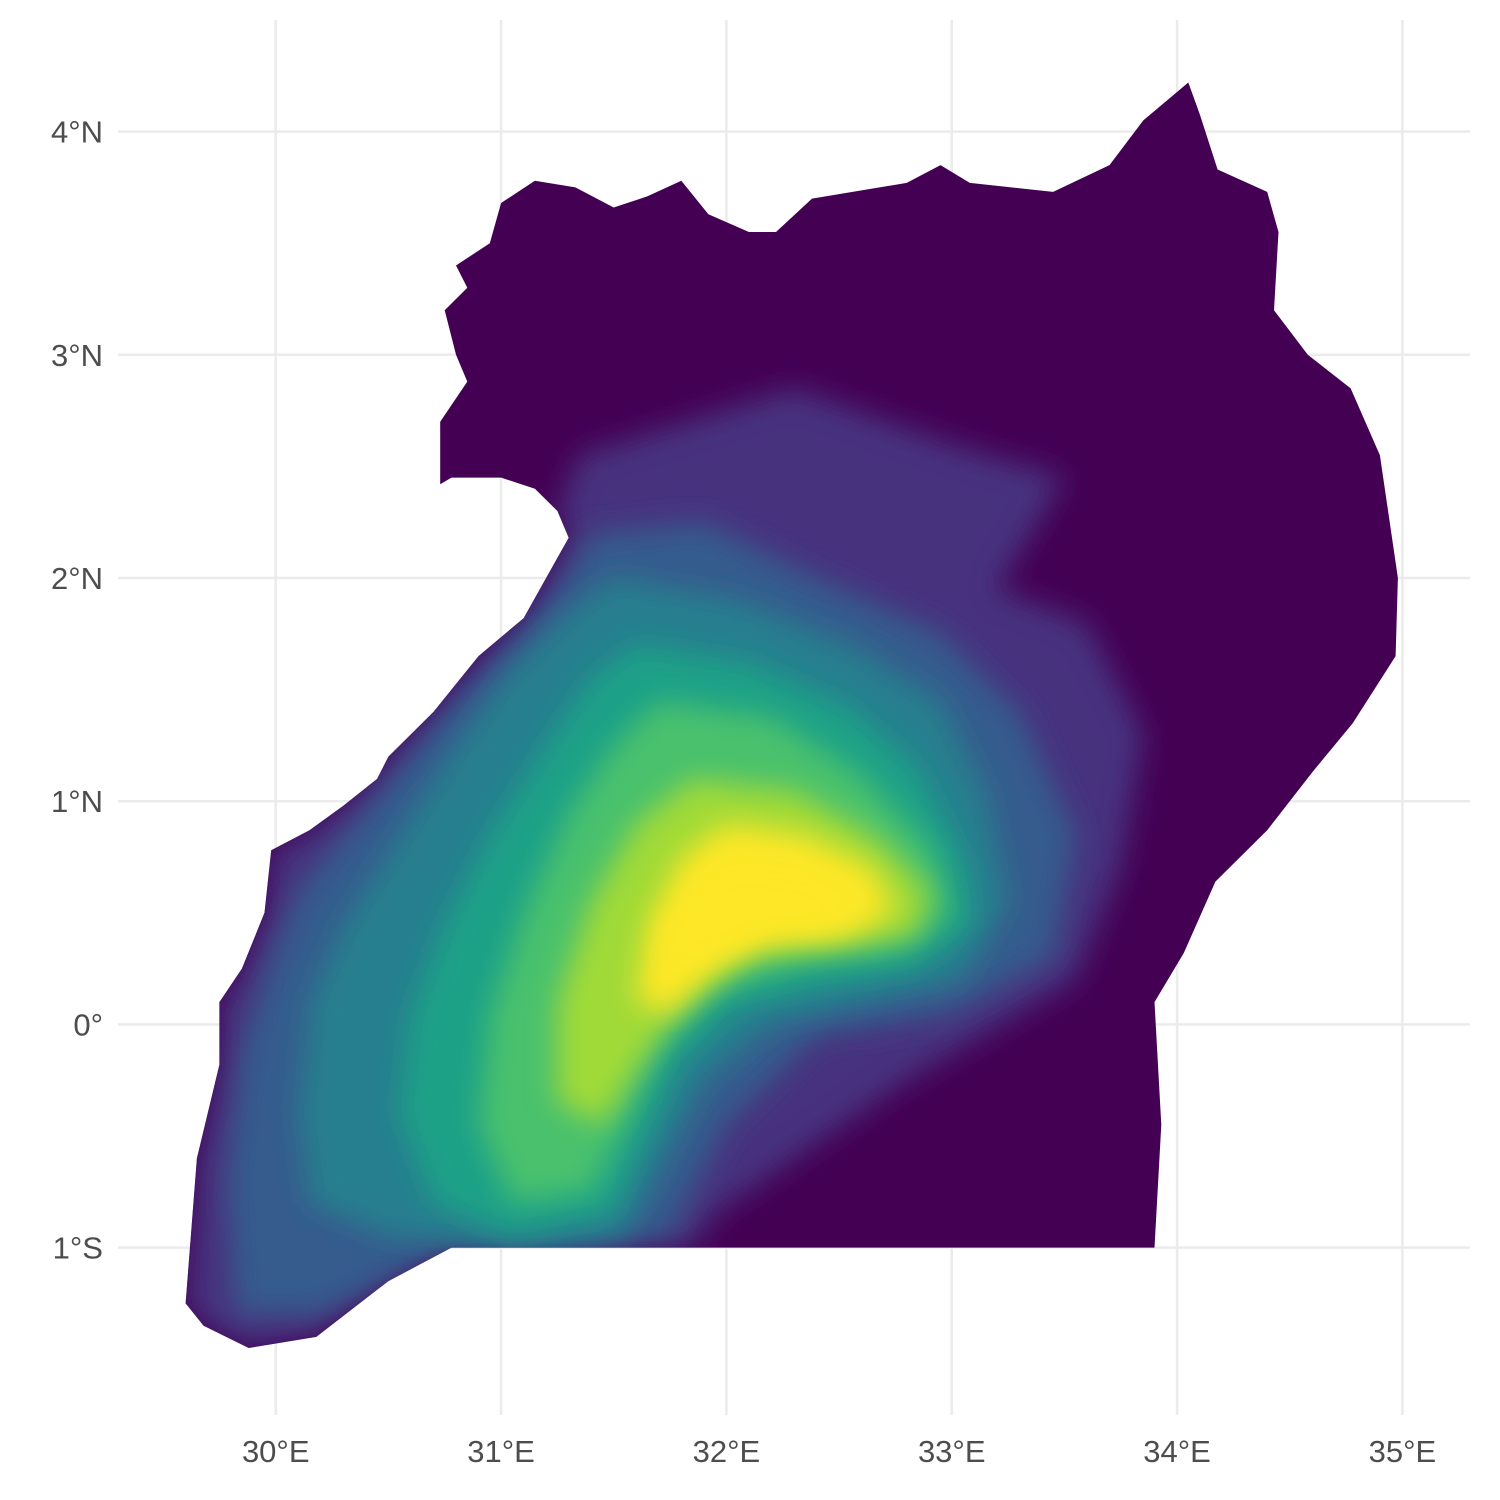  What do you see at coordinates (1177, 1451) in the screenshot?
I see `x-tick-label: 34°E` at bounding box center [1177, 1451].